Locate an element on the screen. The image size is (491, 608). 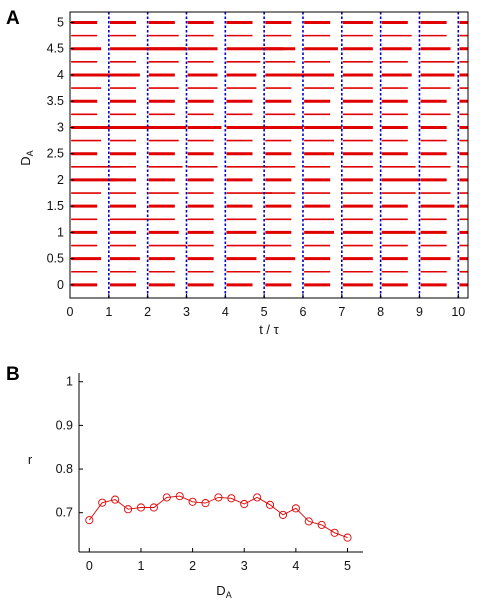
y-axis-label-main: D is located at coordinates (25, 160).